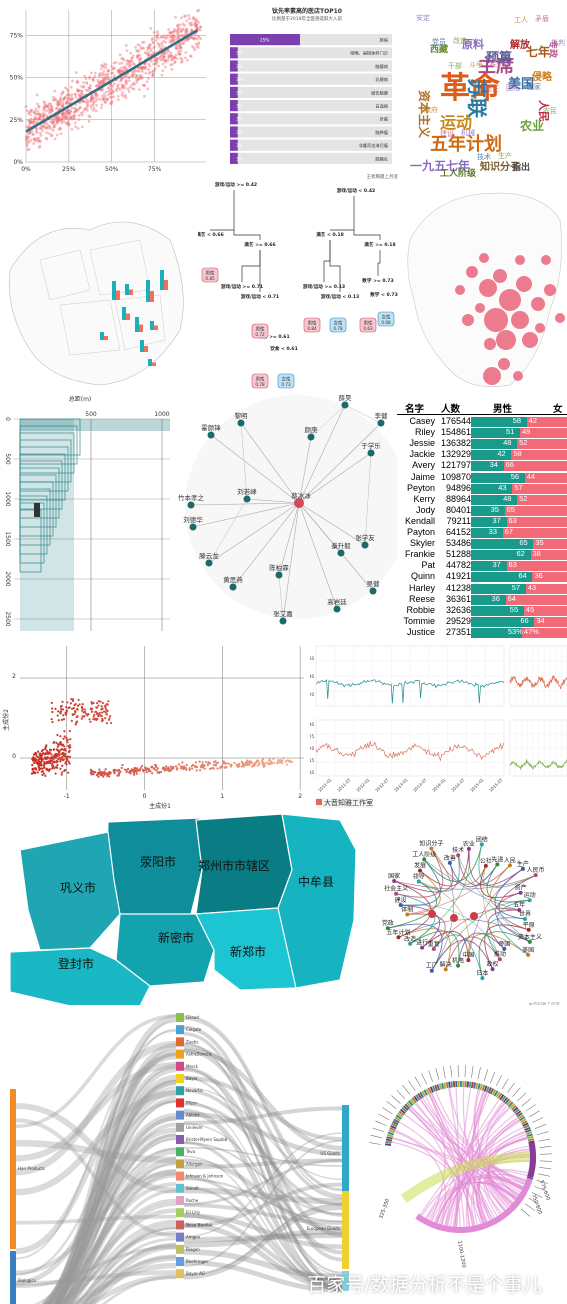  I want to click on y-tick-label: 1500, so click(7, 538).